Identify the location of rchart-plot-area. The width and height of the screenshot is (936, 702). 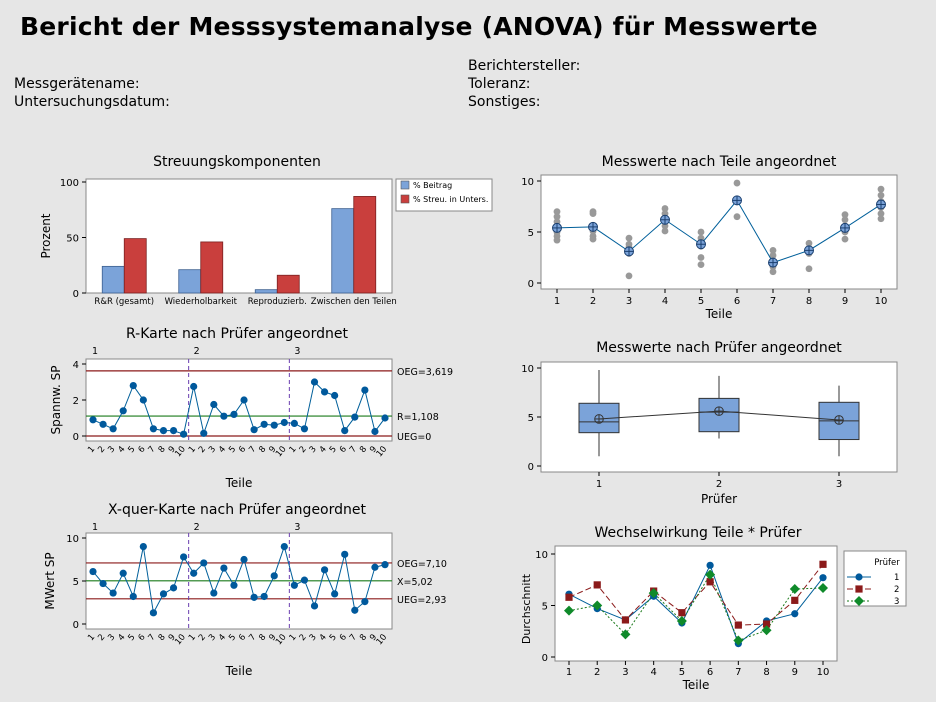
(239, 400).